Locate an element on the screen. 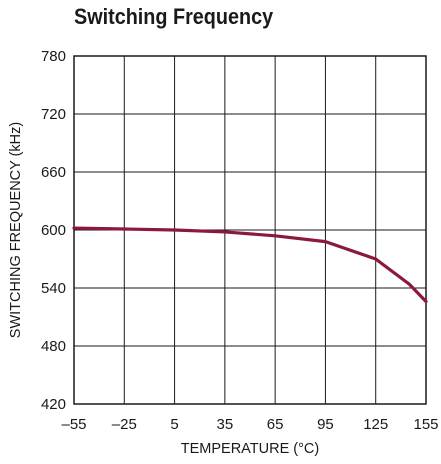  y-tick-label: 660 is located at coordinates (53, 172).